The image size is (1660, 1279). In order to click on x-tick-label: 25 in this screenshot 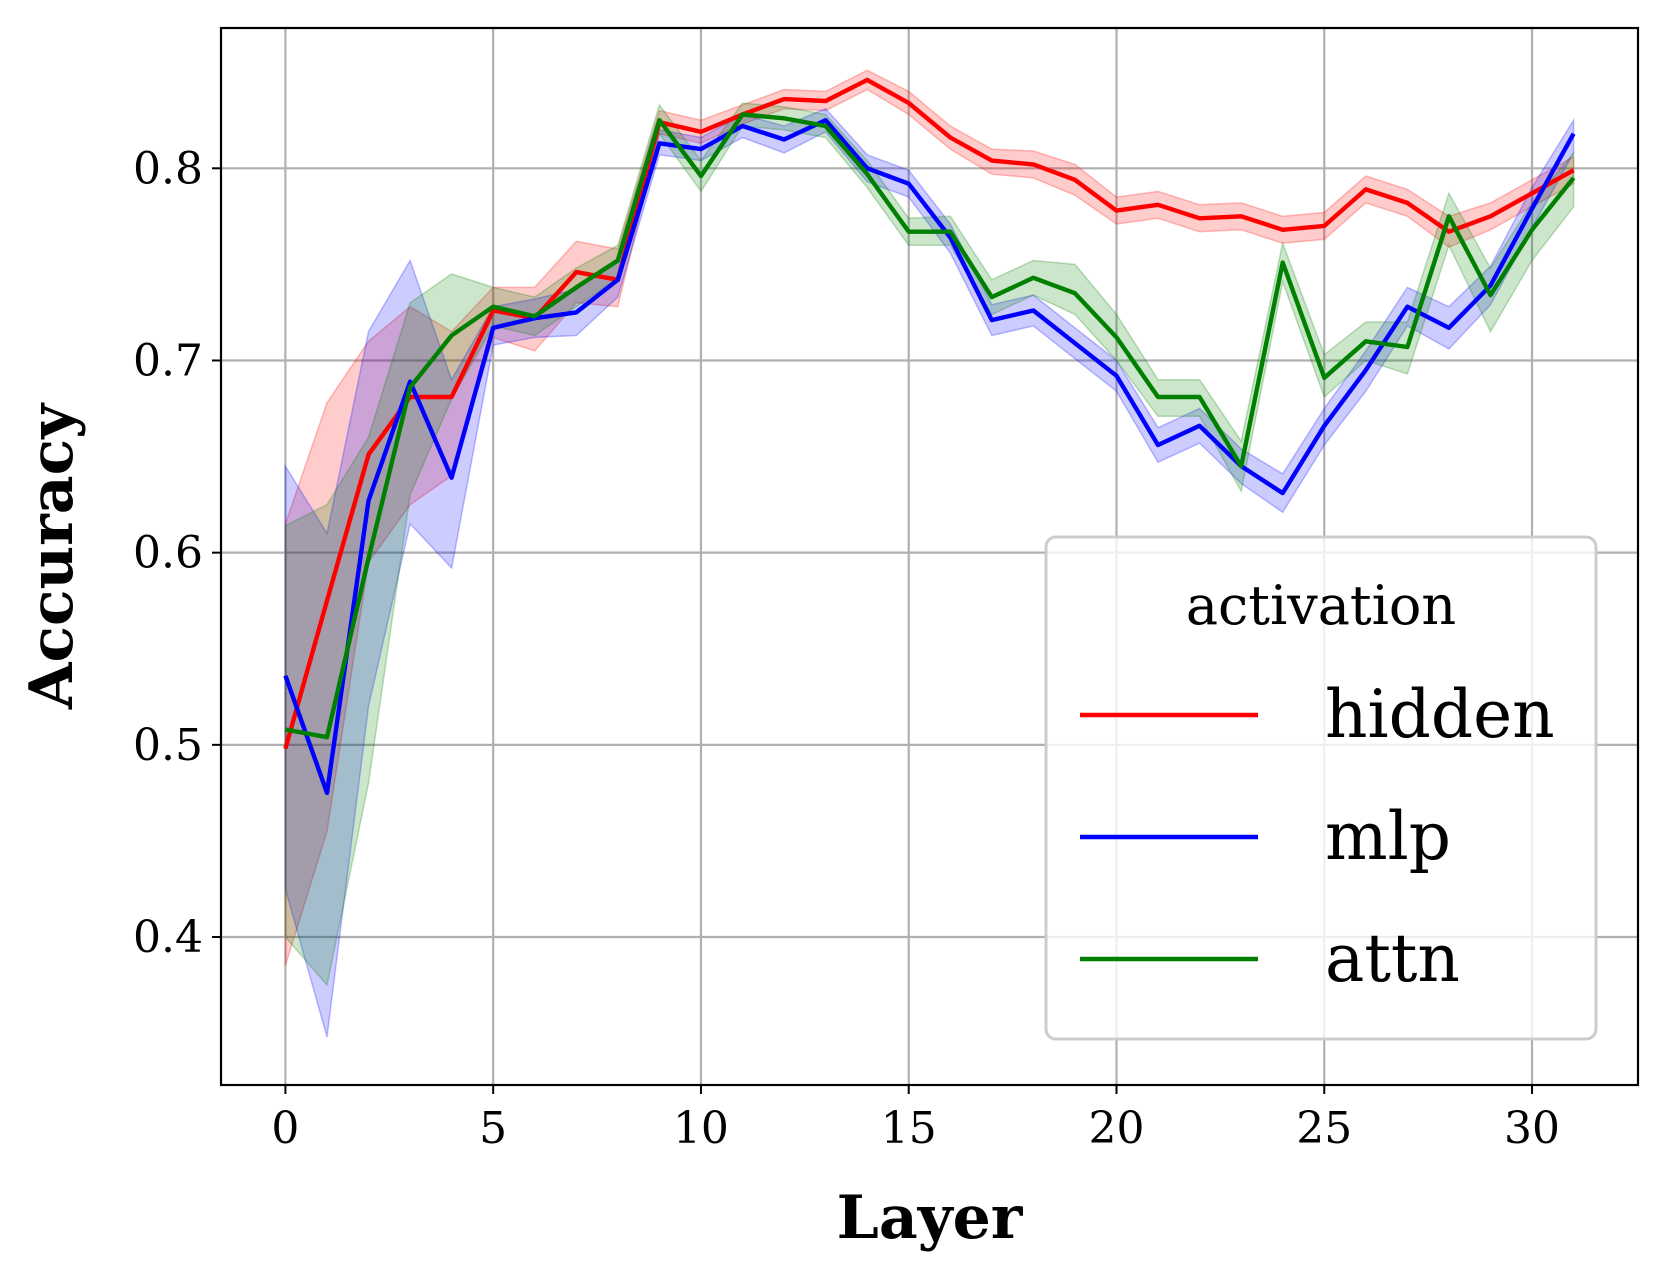, I will do `click(1324, 1128)`.